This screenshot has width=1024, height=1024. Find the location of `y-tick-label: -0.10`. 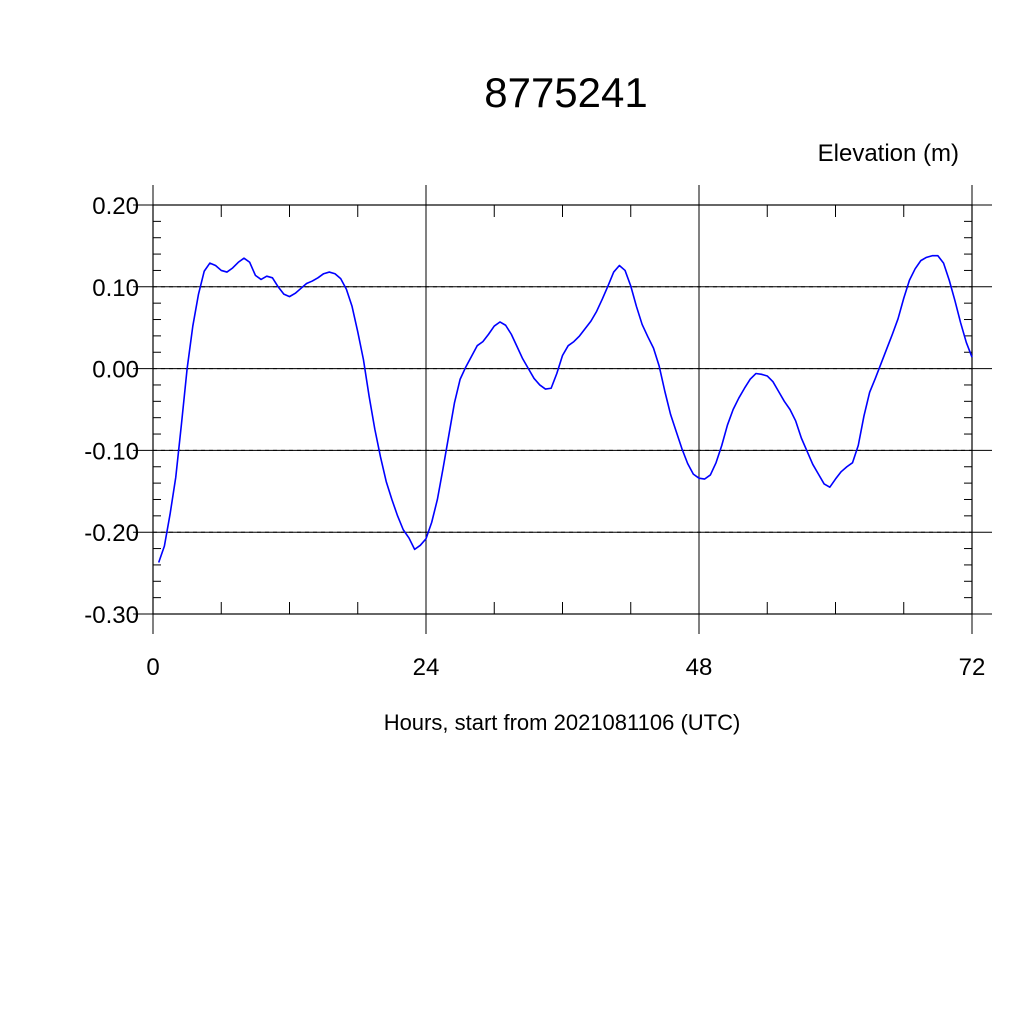

y-tick-label: -0.10 is located at coordinates (111, 451).